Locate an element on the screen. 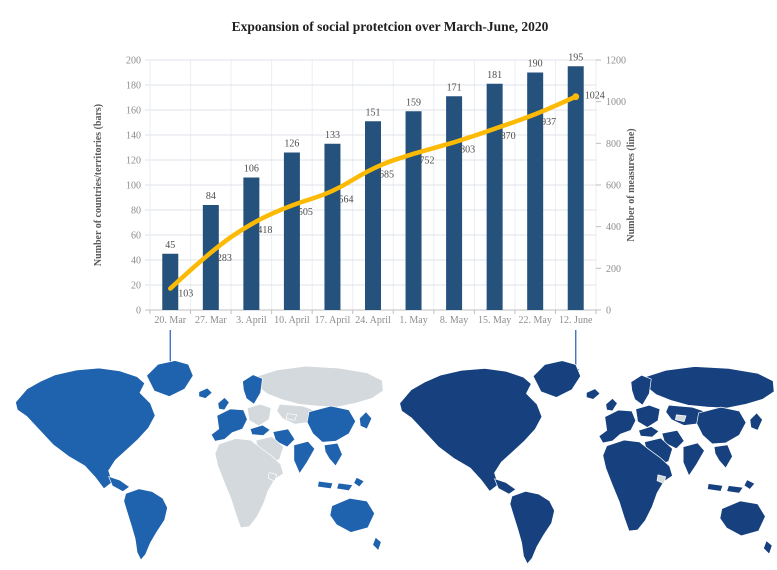 The height and width of the screenshot is (570, 777). line-value-label: 937 is located at coordinates (548, 122).